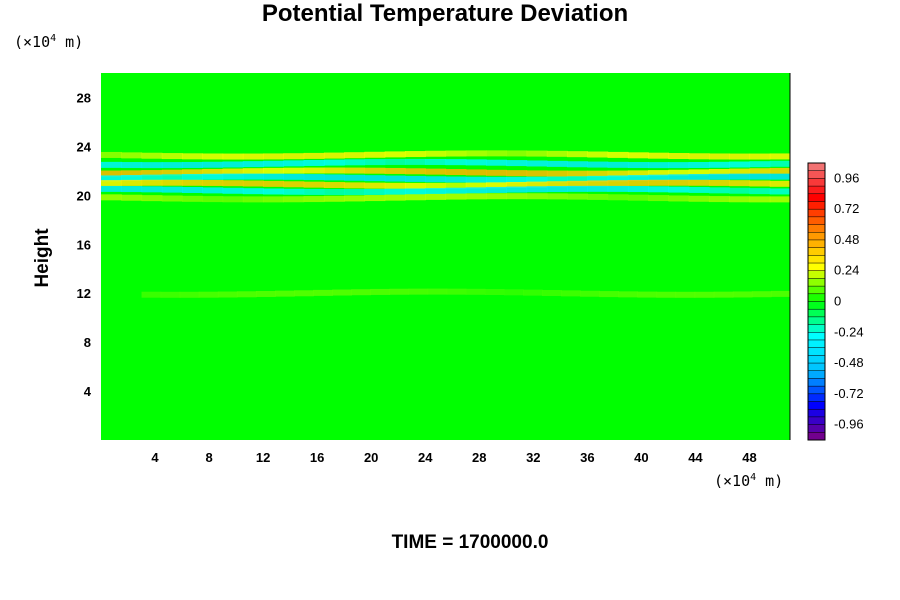  I want to click on colorbar-tick-label: 0.72, so click(846, 208).